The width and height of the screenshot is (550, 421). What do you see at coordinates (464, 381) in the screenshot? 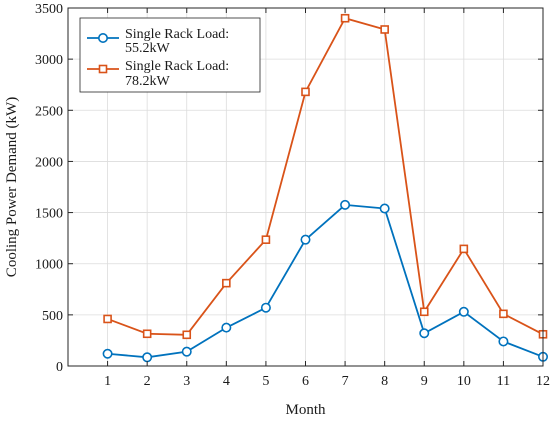
I see `x-tick-label: 10` at bounding box center [464, 381].